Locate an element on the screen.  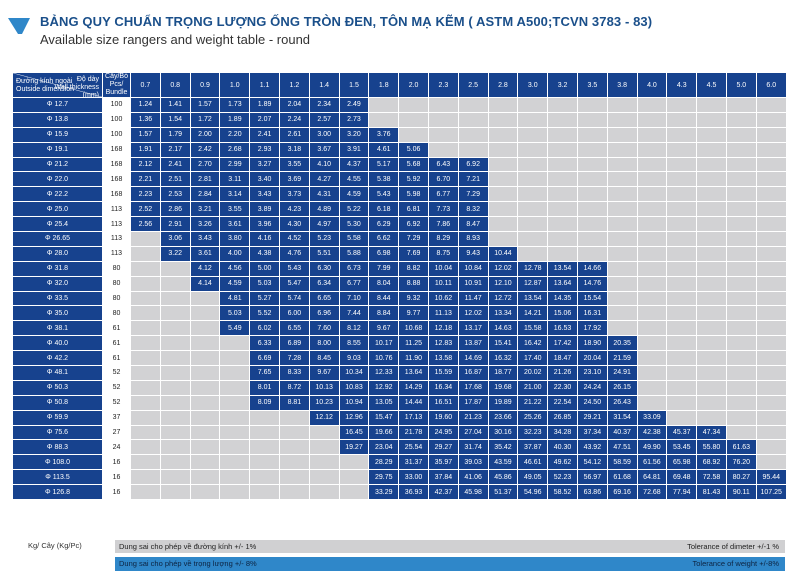
weight-cell: 1.72 is located at coordinates (205, 119).